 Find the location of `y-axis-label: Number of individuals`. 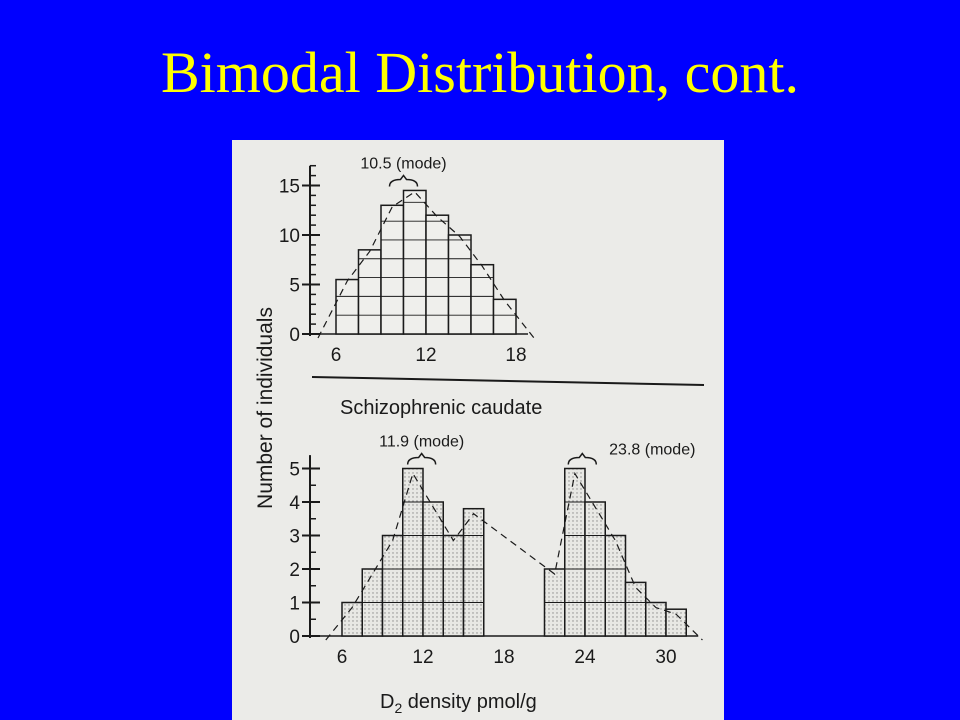

y-axis-label: Number of individuals is located at coordinates (265, 408).